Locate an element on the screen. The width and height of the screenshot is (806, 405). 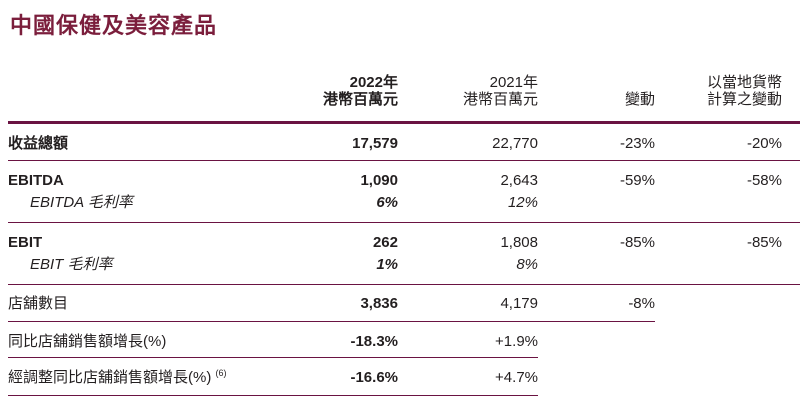
value-2022: -16.6% is located at coordinates (323, 376).